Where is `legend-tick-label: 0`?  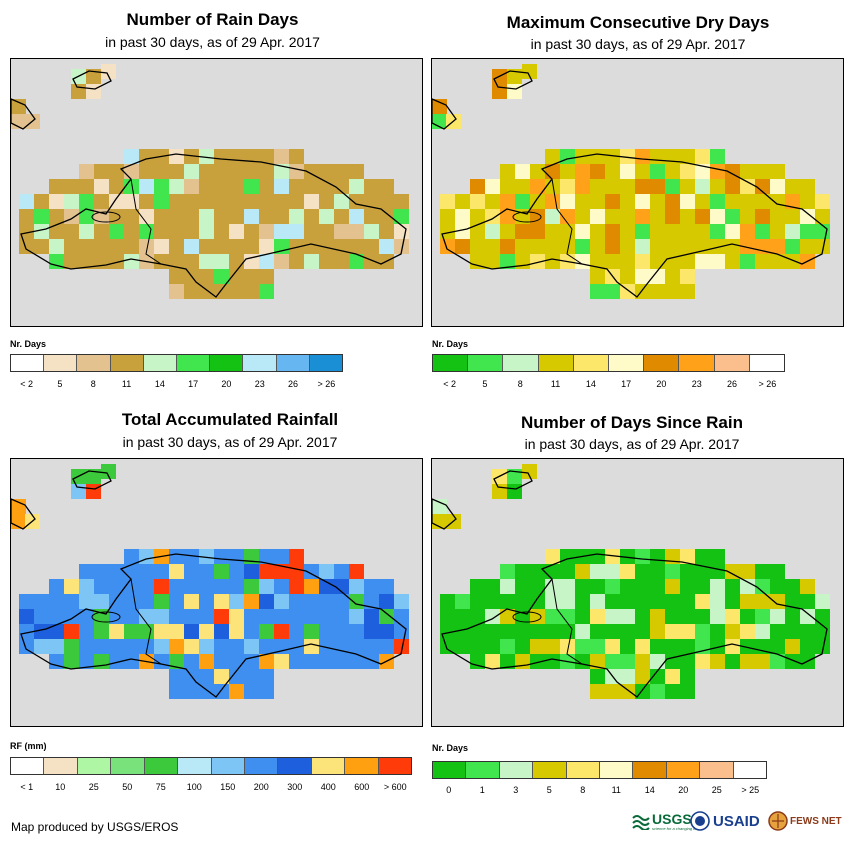 legend-tick-label: 0 is located at coordinates (449, 790).